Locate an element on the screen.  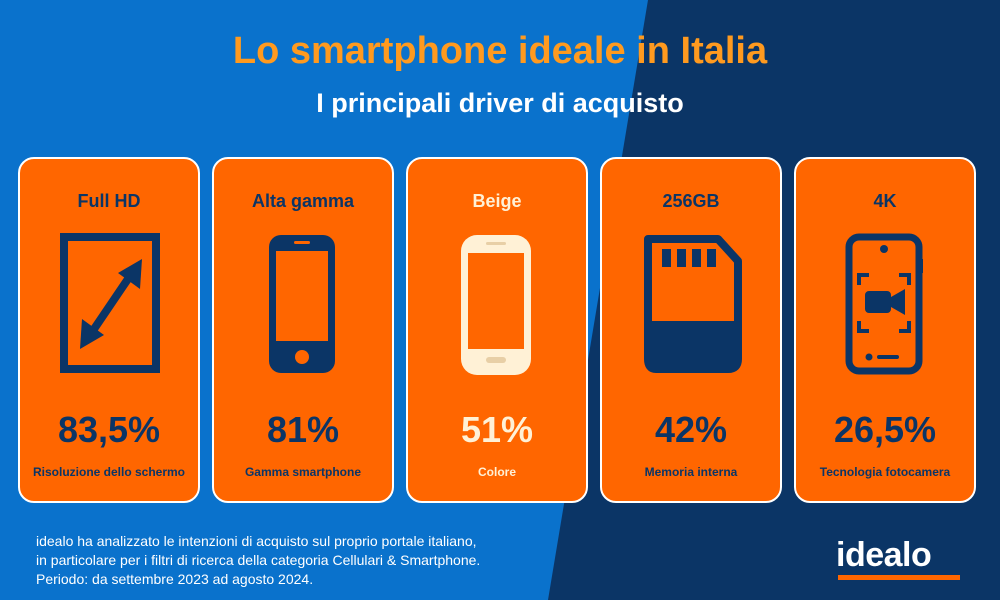
card-title: Alta gamma is located at coordinates (303, 201).